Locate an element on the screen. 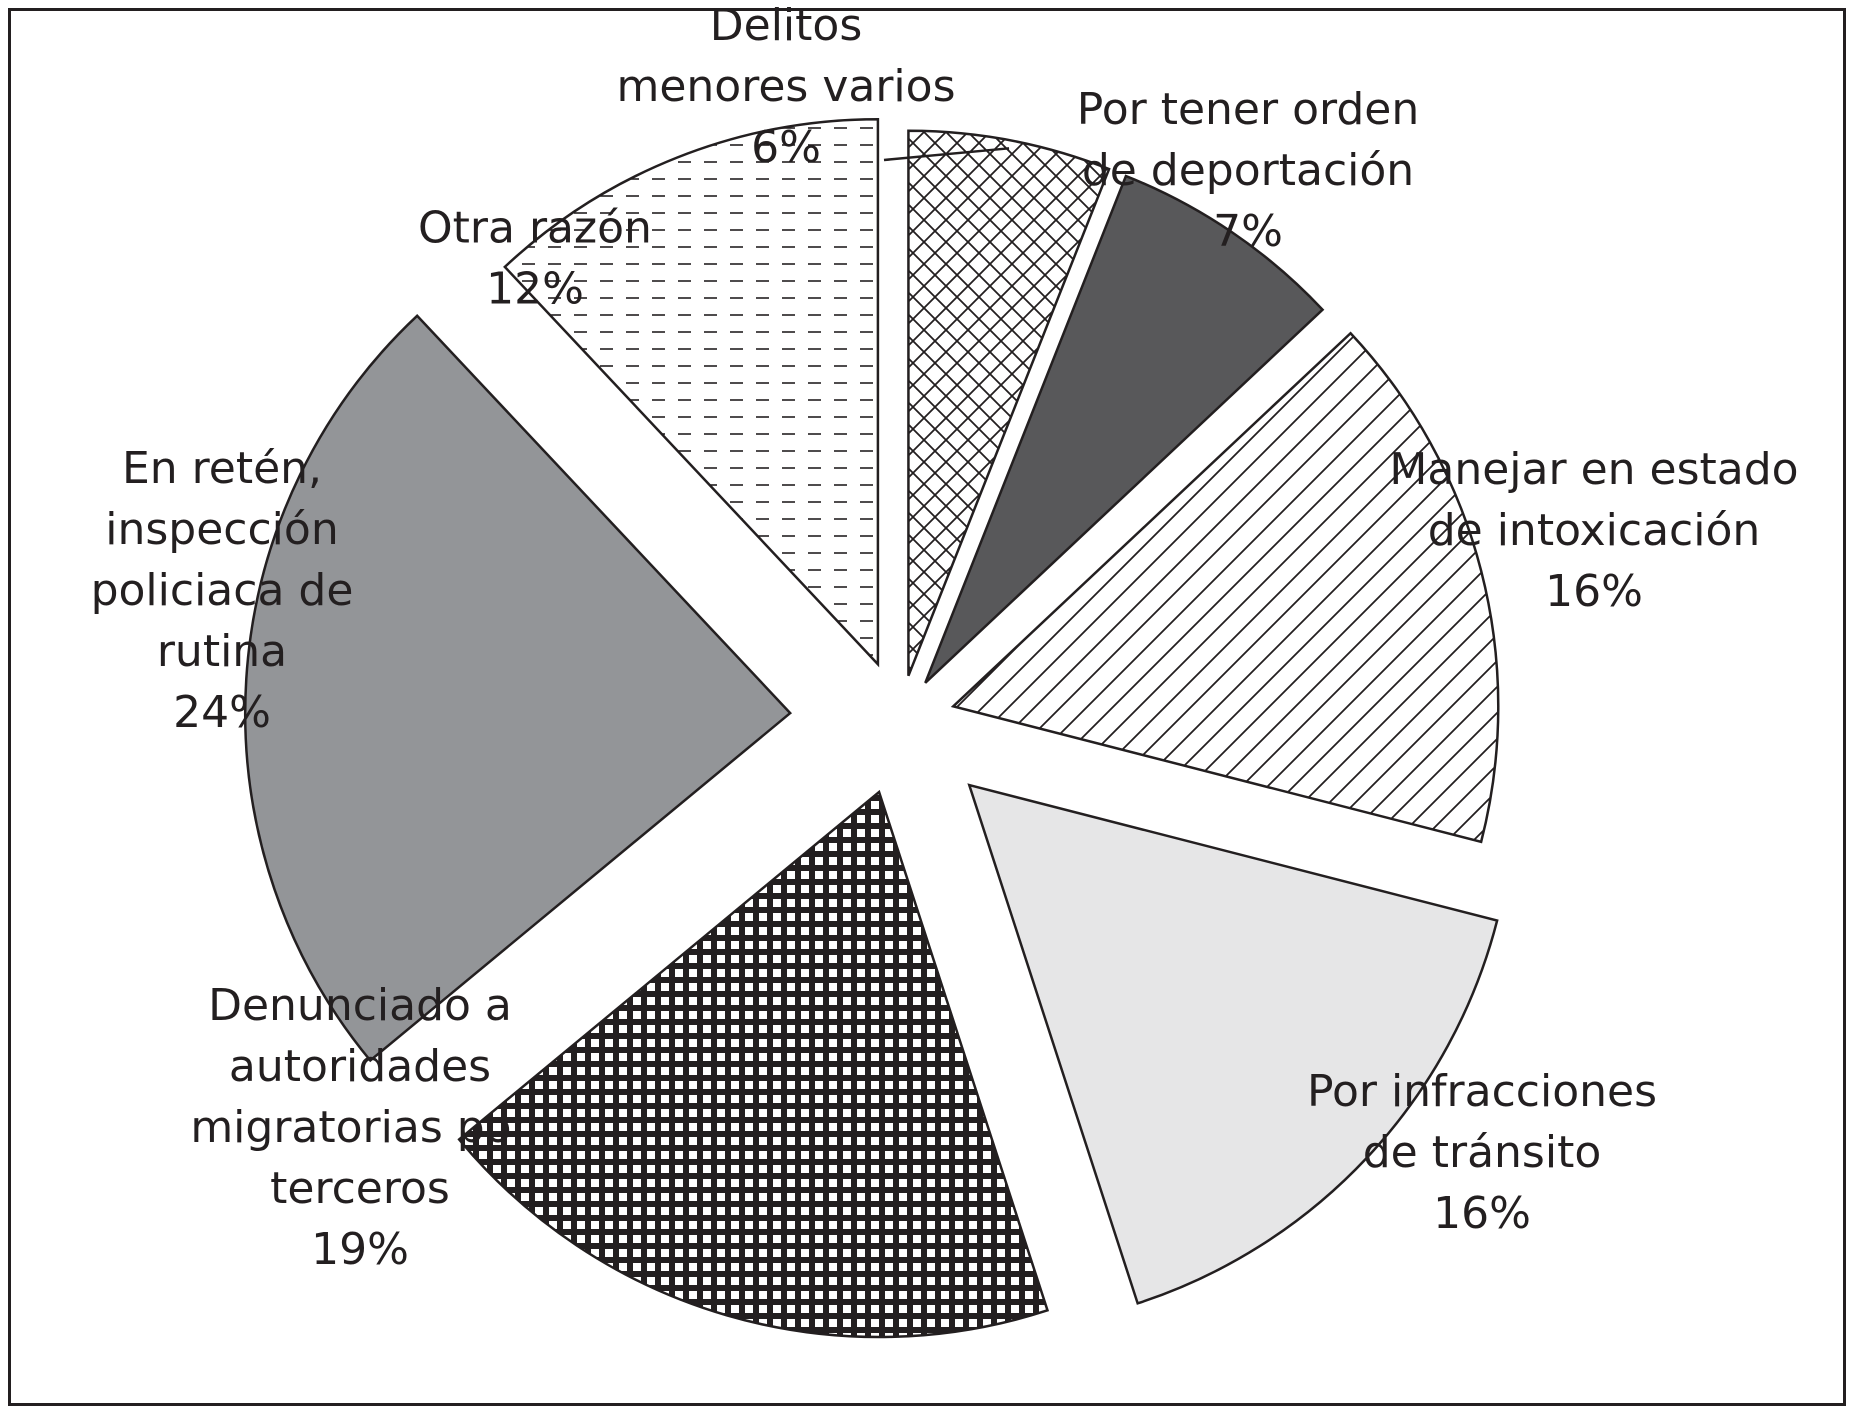  delitos-leader-line is located at coordinates (946, 154).